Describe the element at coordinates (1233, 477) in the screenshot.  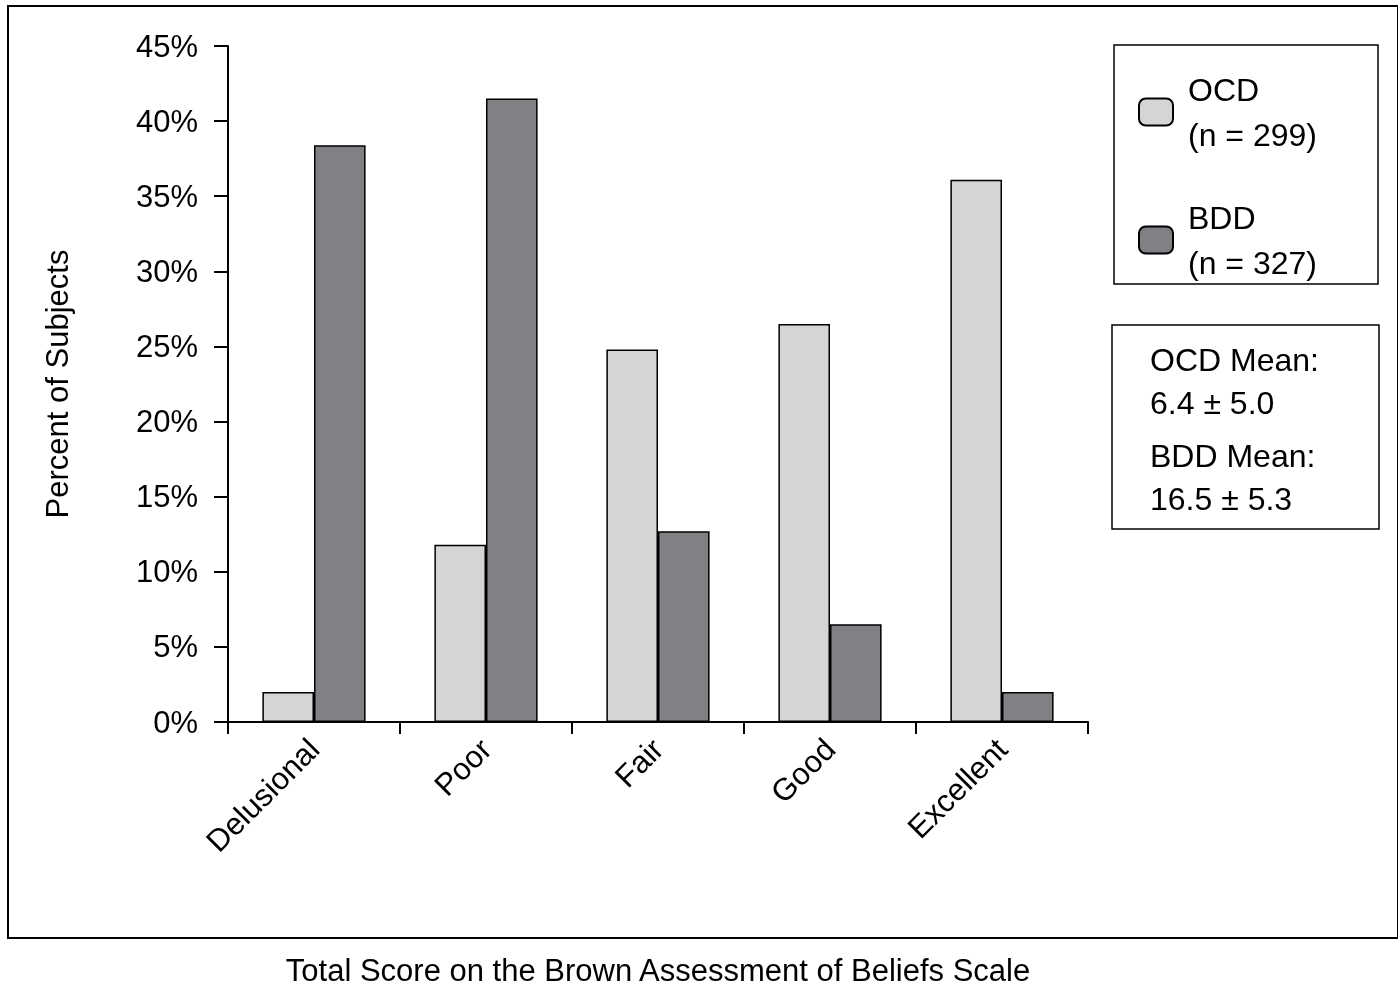
I see `text: BDD Mean: 16.5 ± 5.3` at that location.